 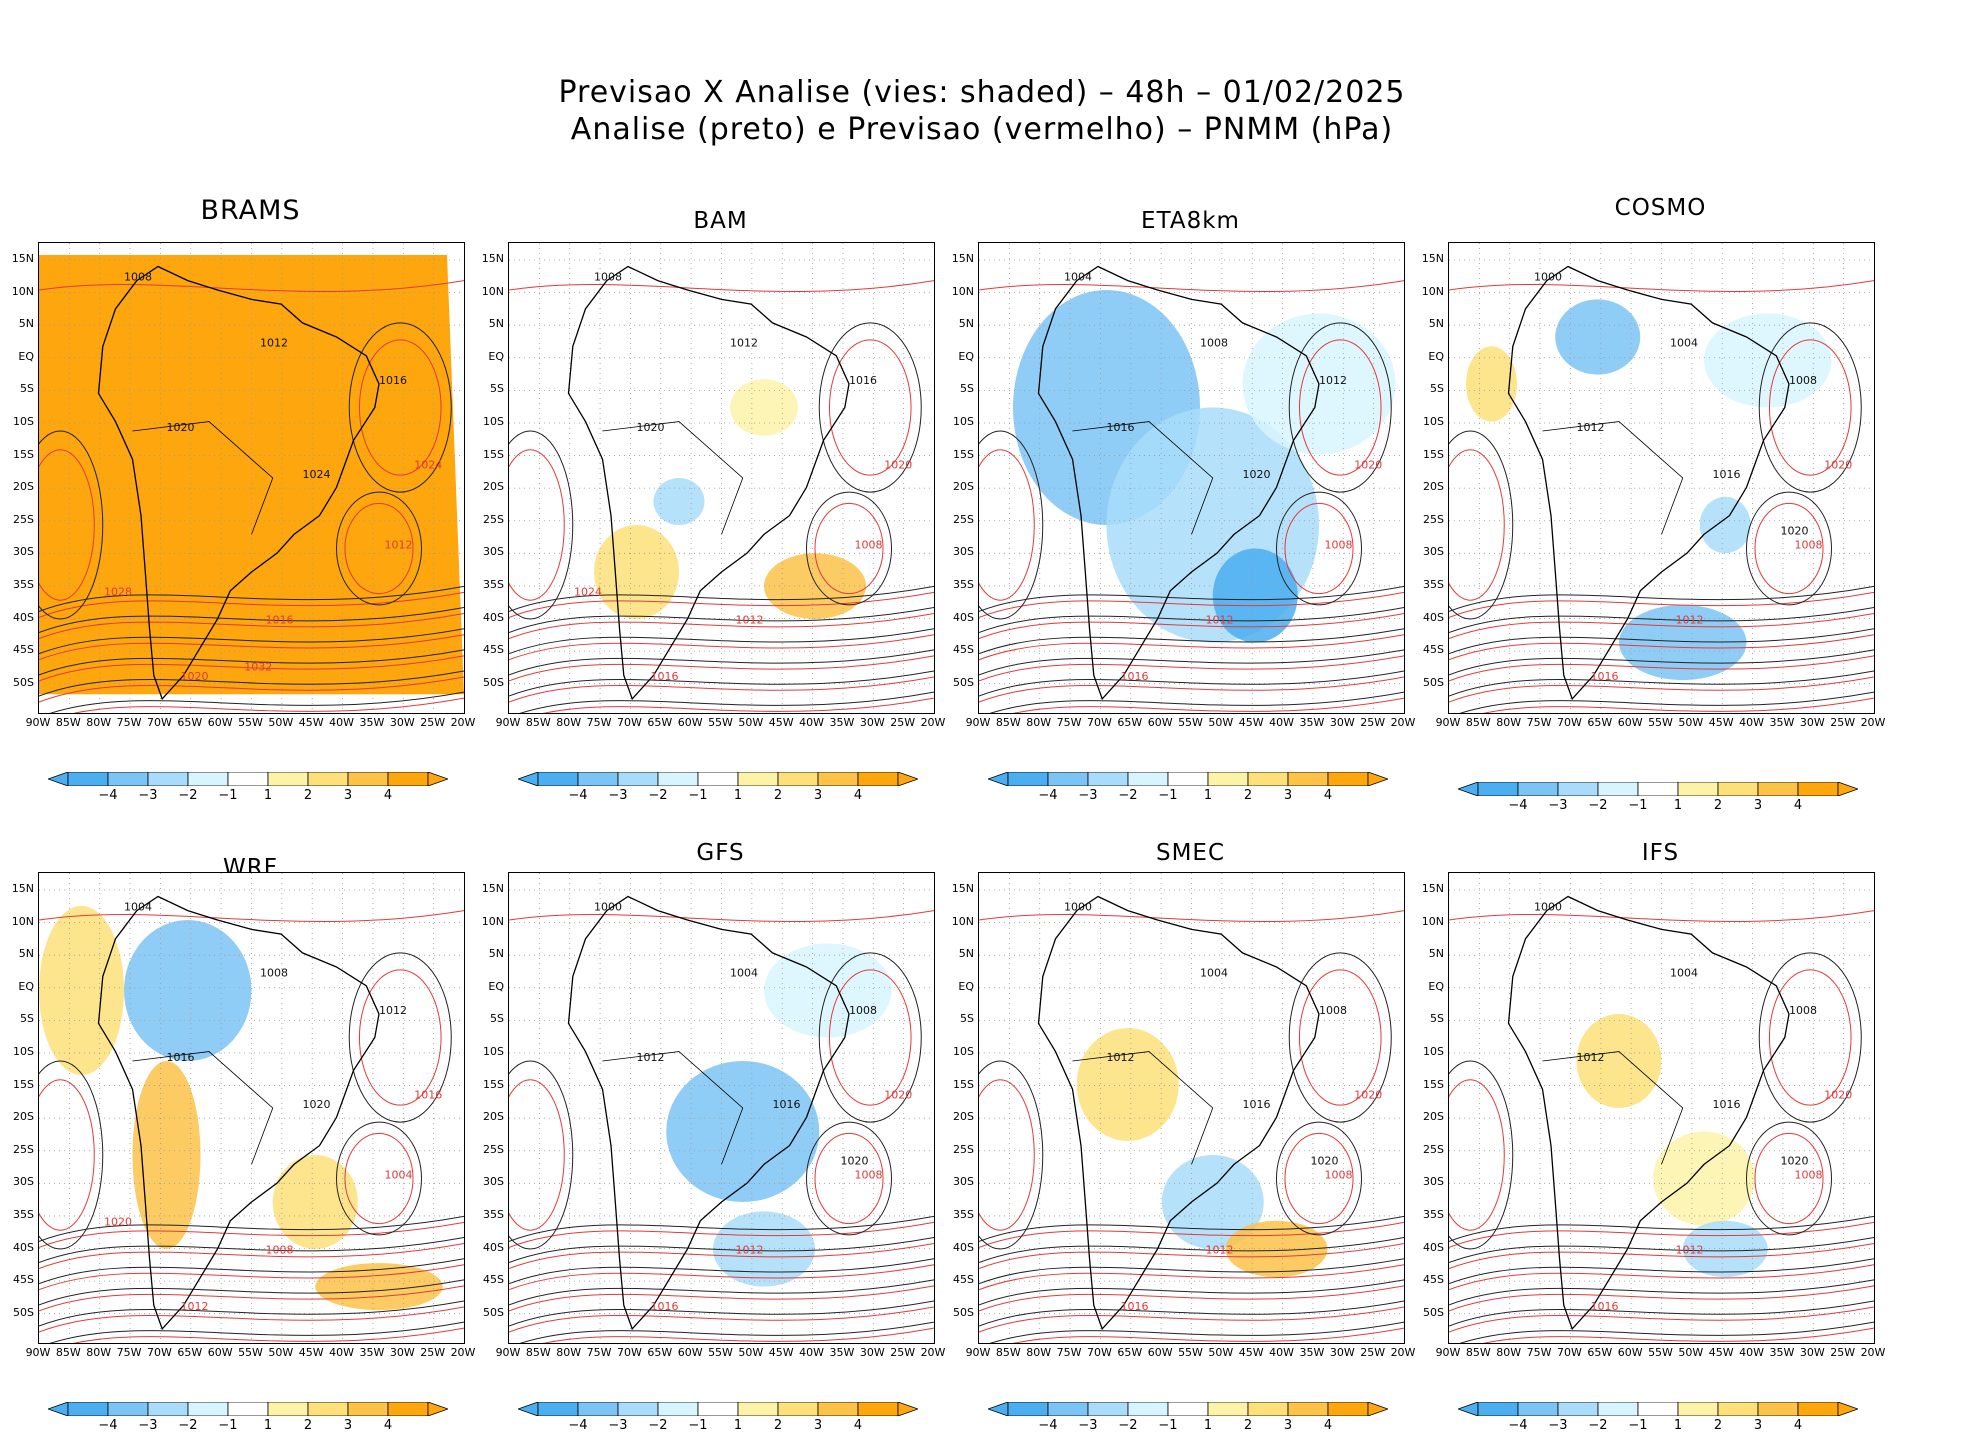 I want to click on forecast-isobar-label: 1012, so click(x=195, y=1306).